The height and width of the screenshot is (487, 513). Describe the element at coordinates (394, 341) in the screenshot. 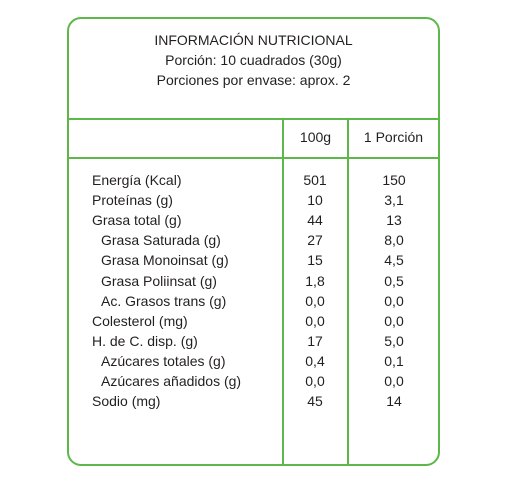

I see `value-per-serving: 5,0` at that location.